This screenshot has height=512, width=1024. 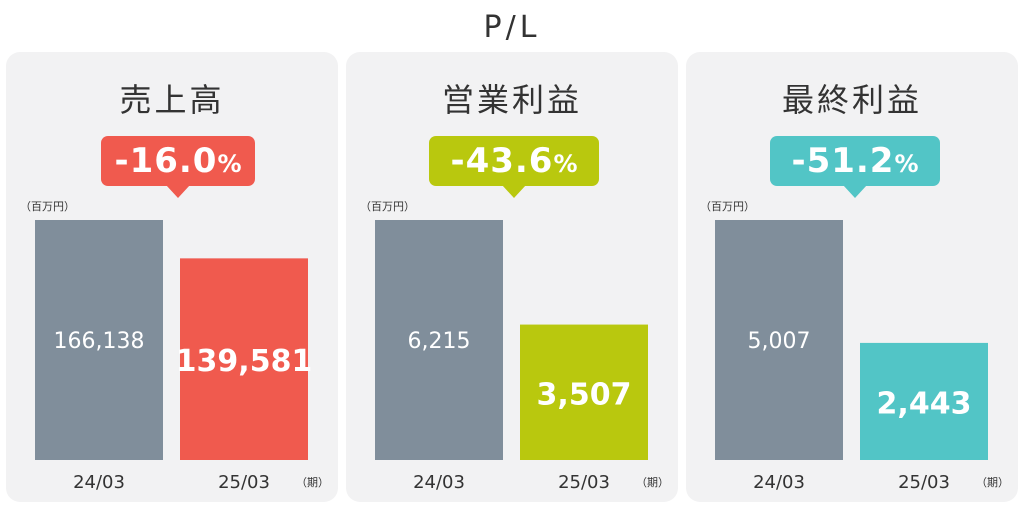 I want to click on panel-title: 売上高, so click(x=172, y=100).